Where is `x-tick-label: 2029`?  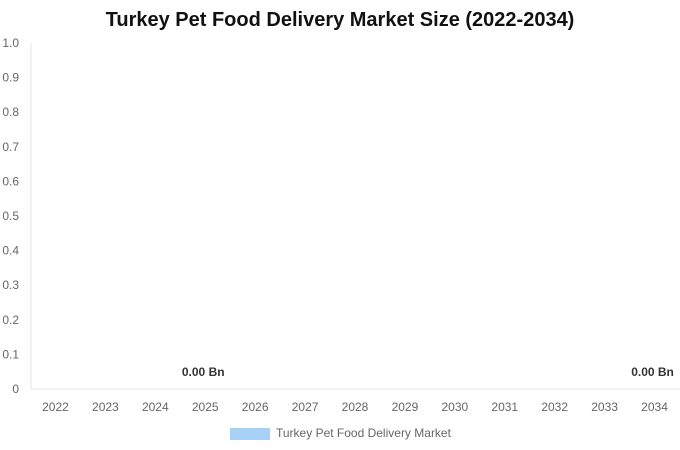
x-tick-label: 2029 is located at coordinates (405, 407).